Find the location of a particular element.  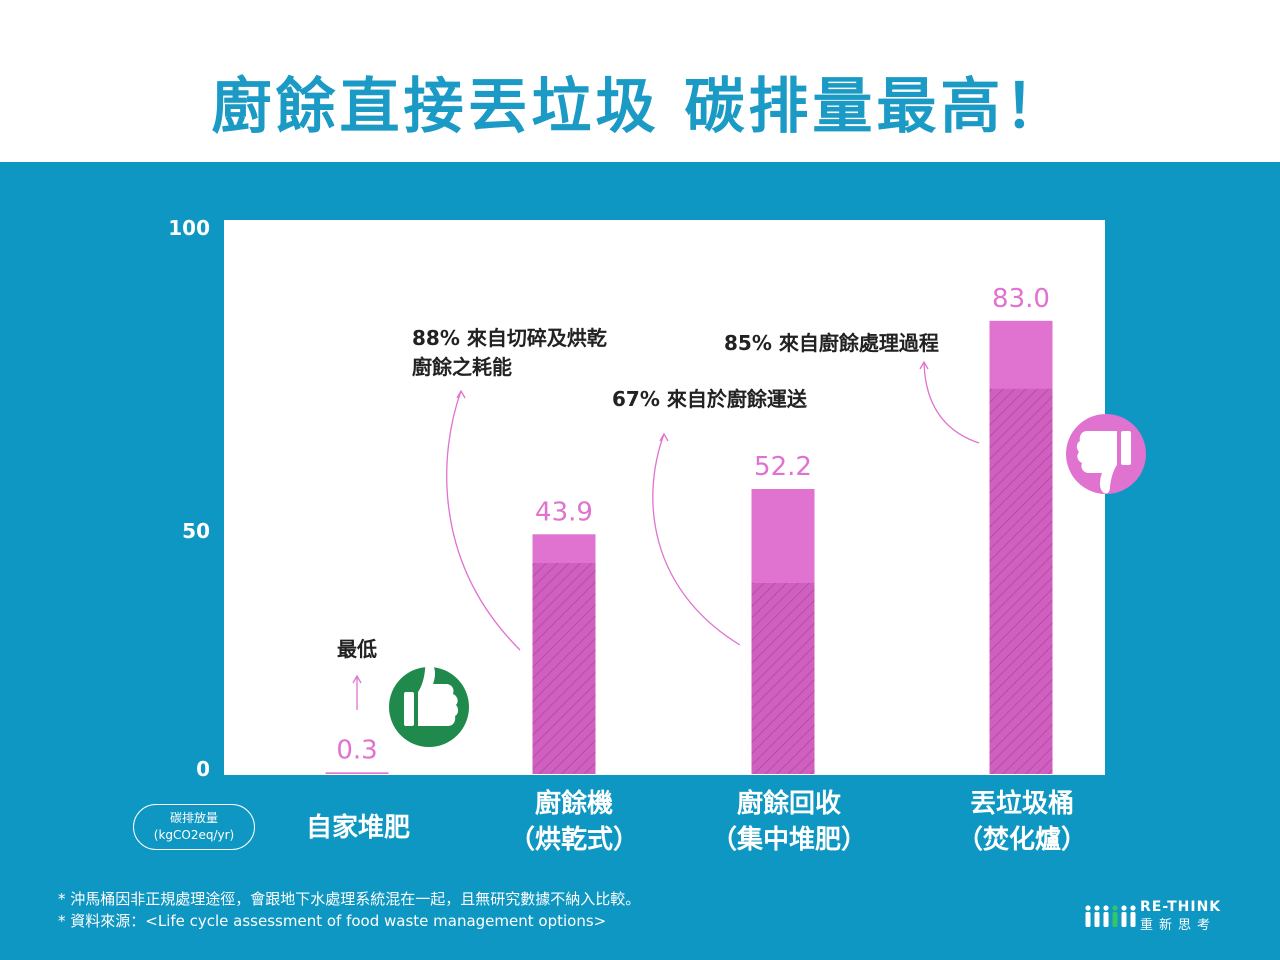

annotation-text: 67% 來自於廚餘運送 is located at coordinates (710, 399).